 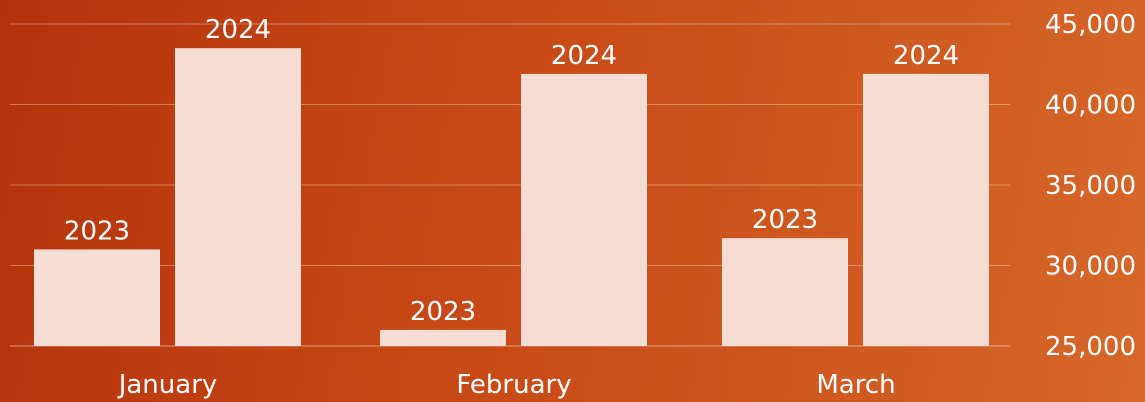 I want to click on category-label-january: January, so click(x=167, y=385).